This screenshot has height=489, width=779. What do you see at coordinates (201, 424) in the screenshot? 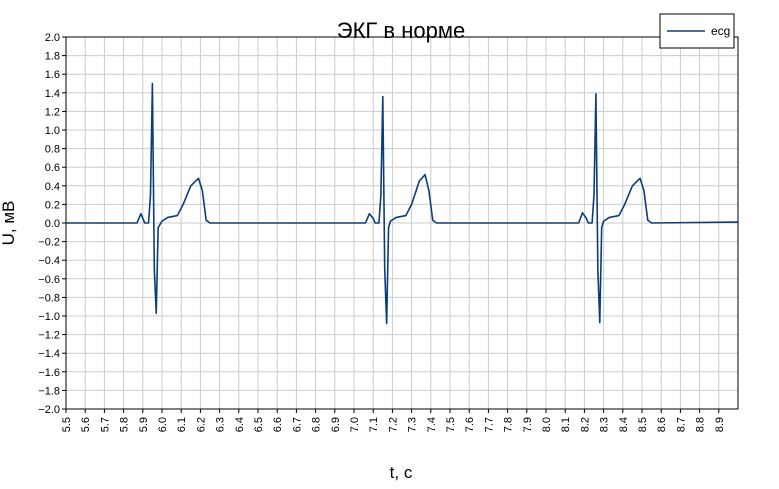
I see `x-tick-label: 6.2` at bounding box center [201, 424].